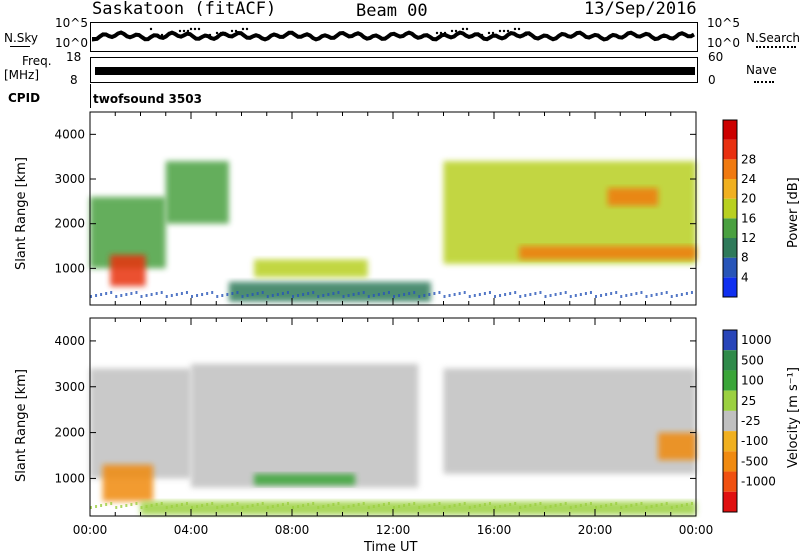  Describe the element at coordinates (748, 159) in the screenshot. I see `power-colorbar-tick: 28` at that location.